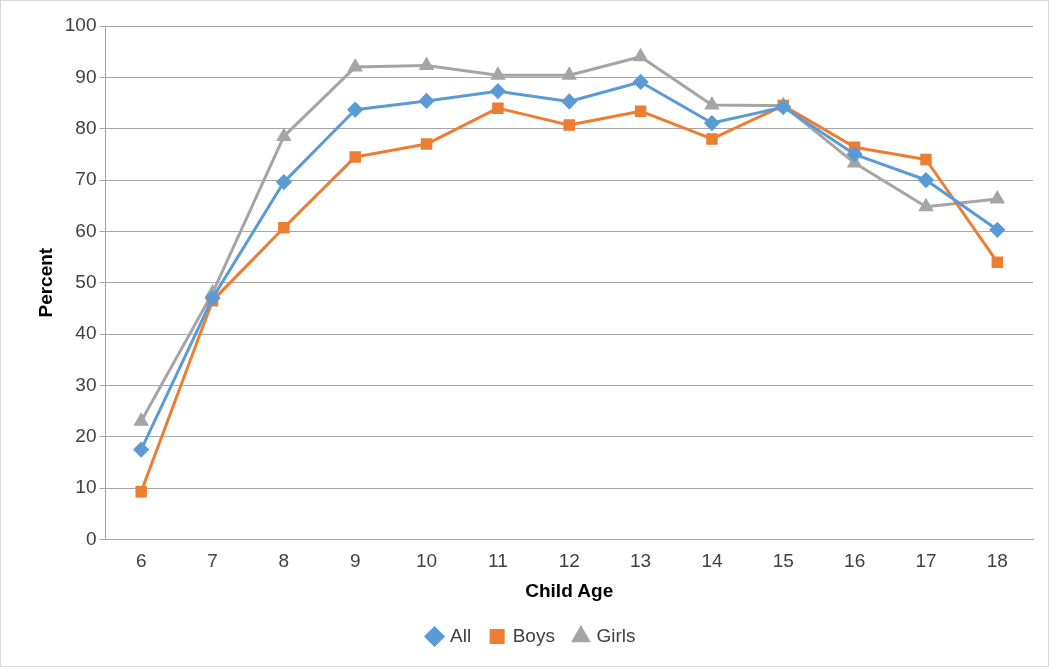 Image resolution: width=1049 pixels, height=667 pixels. Describe the element at coordinates (461, 635) in the screenshot. I see `legend-label: All` at that location.